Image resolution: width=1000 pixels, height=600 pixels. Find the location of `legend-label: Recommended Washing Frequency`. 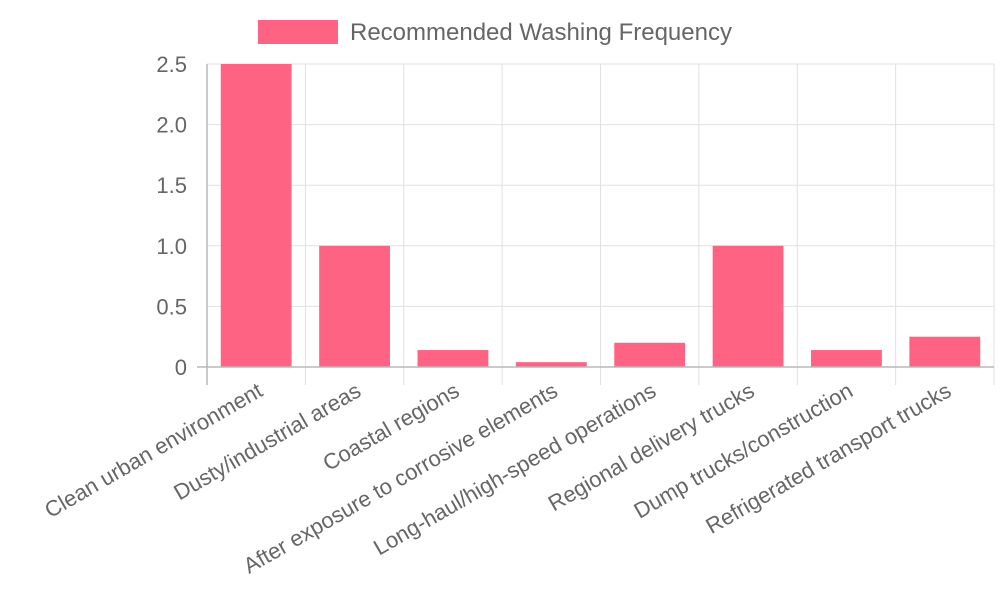

legend-label: Recommended Washing Frequency is located at coordinates (541, 32).